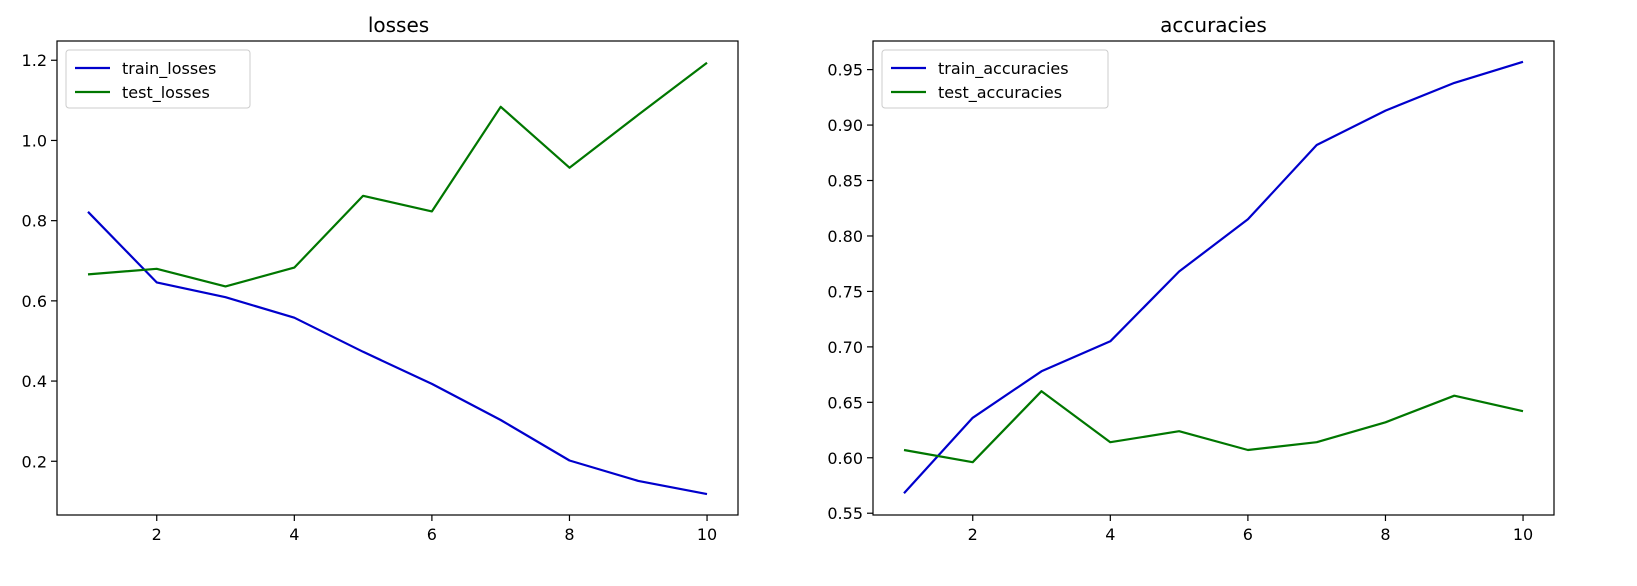  I want to click on series-line-test_accuracies, so click(1213, 427).